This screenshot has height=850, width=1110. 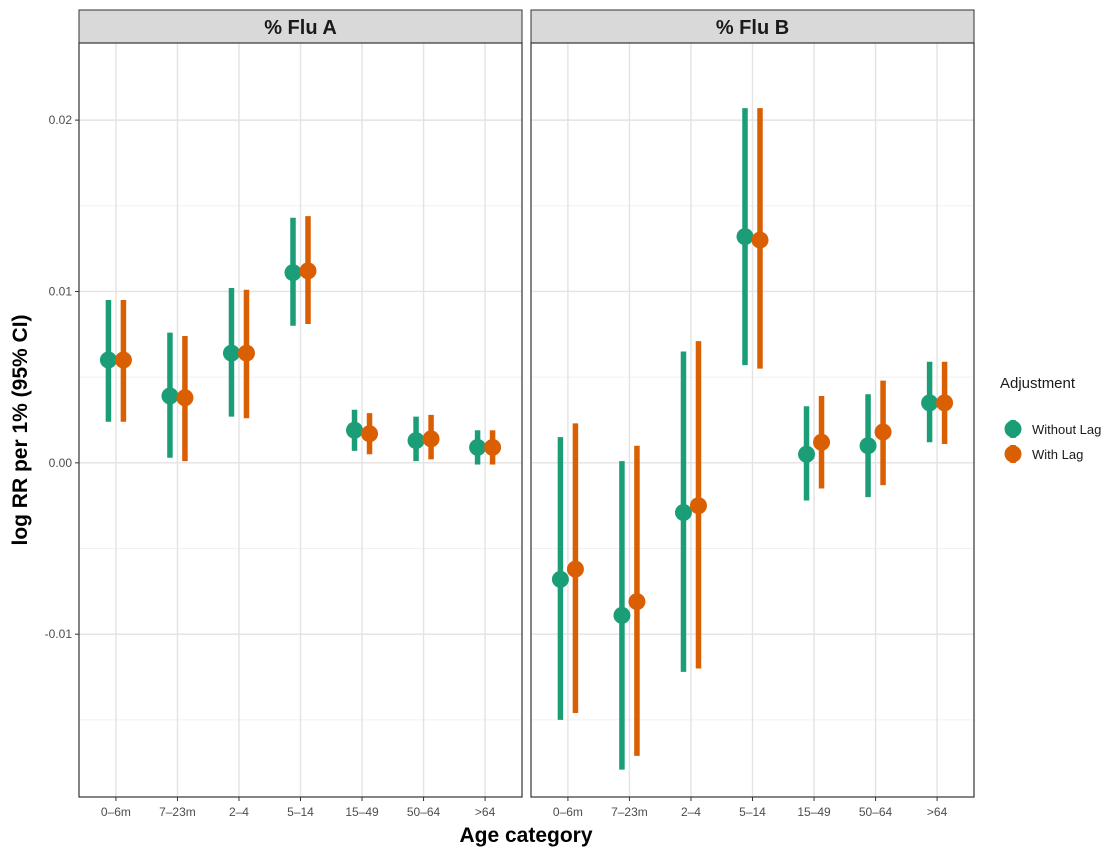 I want to click on legend: Adjustment Without Lag With Lag, so click(x=1050, y=419).